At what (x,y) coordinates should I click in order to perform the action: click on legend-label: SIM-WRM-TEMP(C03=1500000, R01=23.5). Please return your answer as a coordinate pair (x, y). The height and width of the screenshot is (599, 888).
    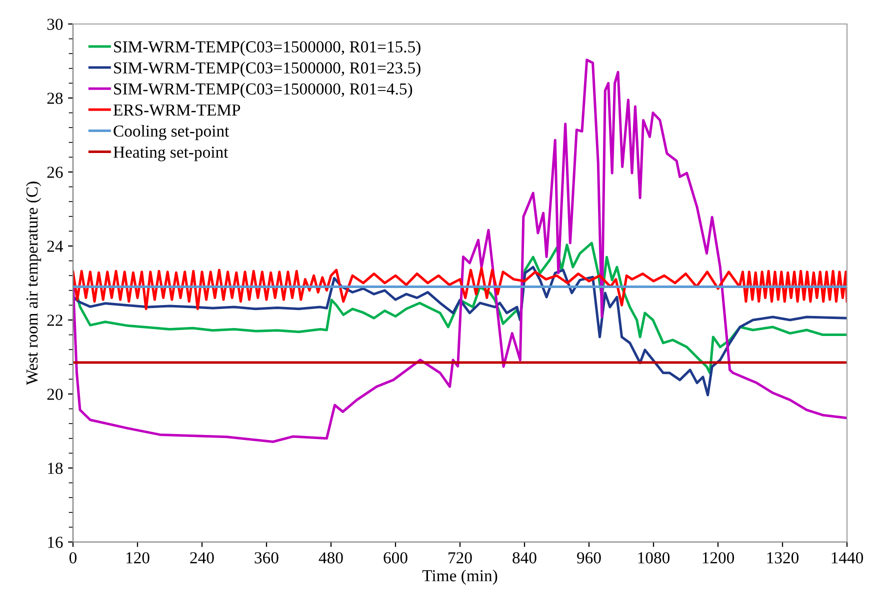
    Looking at the image, I should click on (267, 69).